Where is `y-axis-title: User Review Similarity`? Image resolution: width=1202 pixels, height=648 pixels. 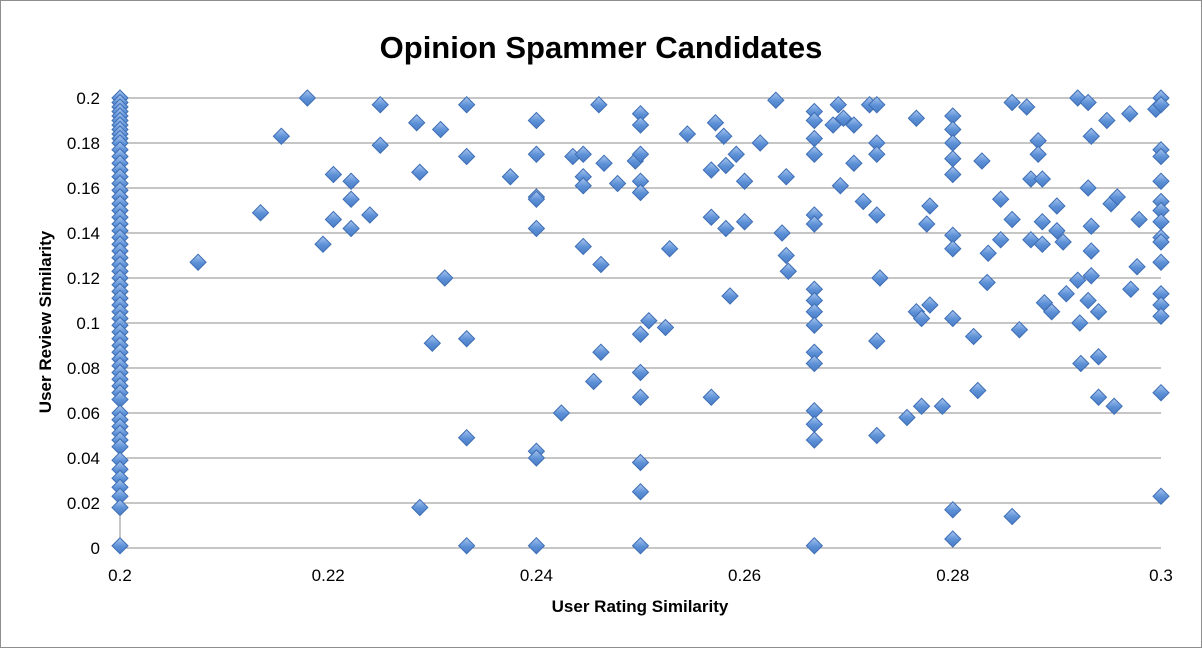 y-axis-title: User Review Similarity is located at coordinates (45, 321).